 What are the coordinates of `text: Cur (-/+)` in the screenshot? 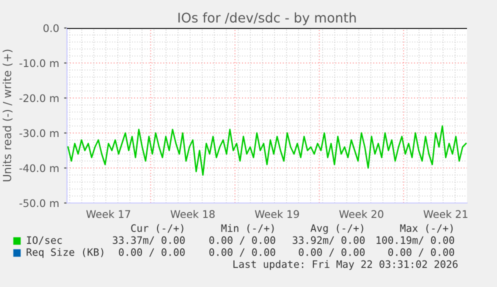 It's located at (157, 229).